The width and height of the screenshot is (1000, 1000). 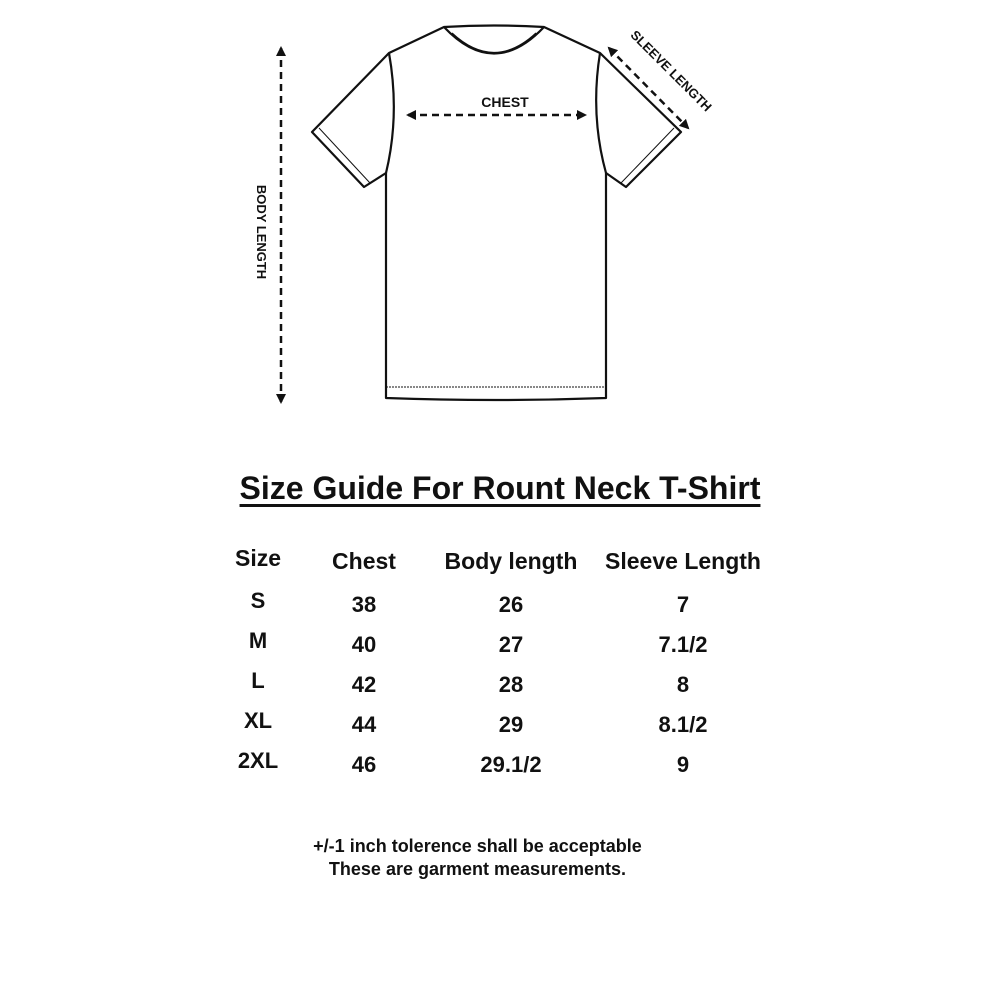 I want to click on sleeve-length-arrow, so click(x=648, y=88).